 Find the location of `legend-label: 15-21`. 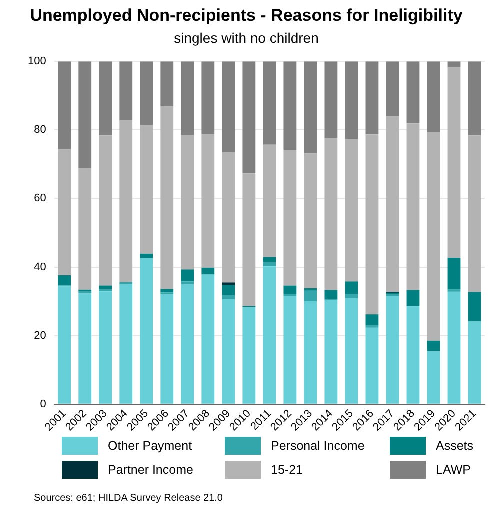

legend-label: 15-21 is located at coordinates (287, 470).